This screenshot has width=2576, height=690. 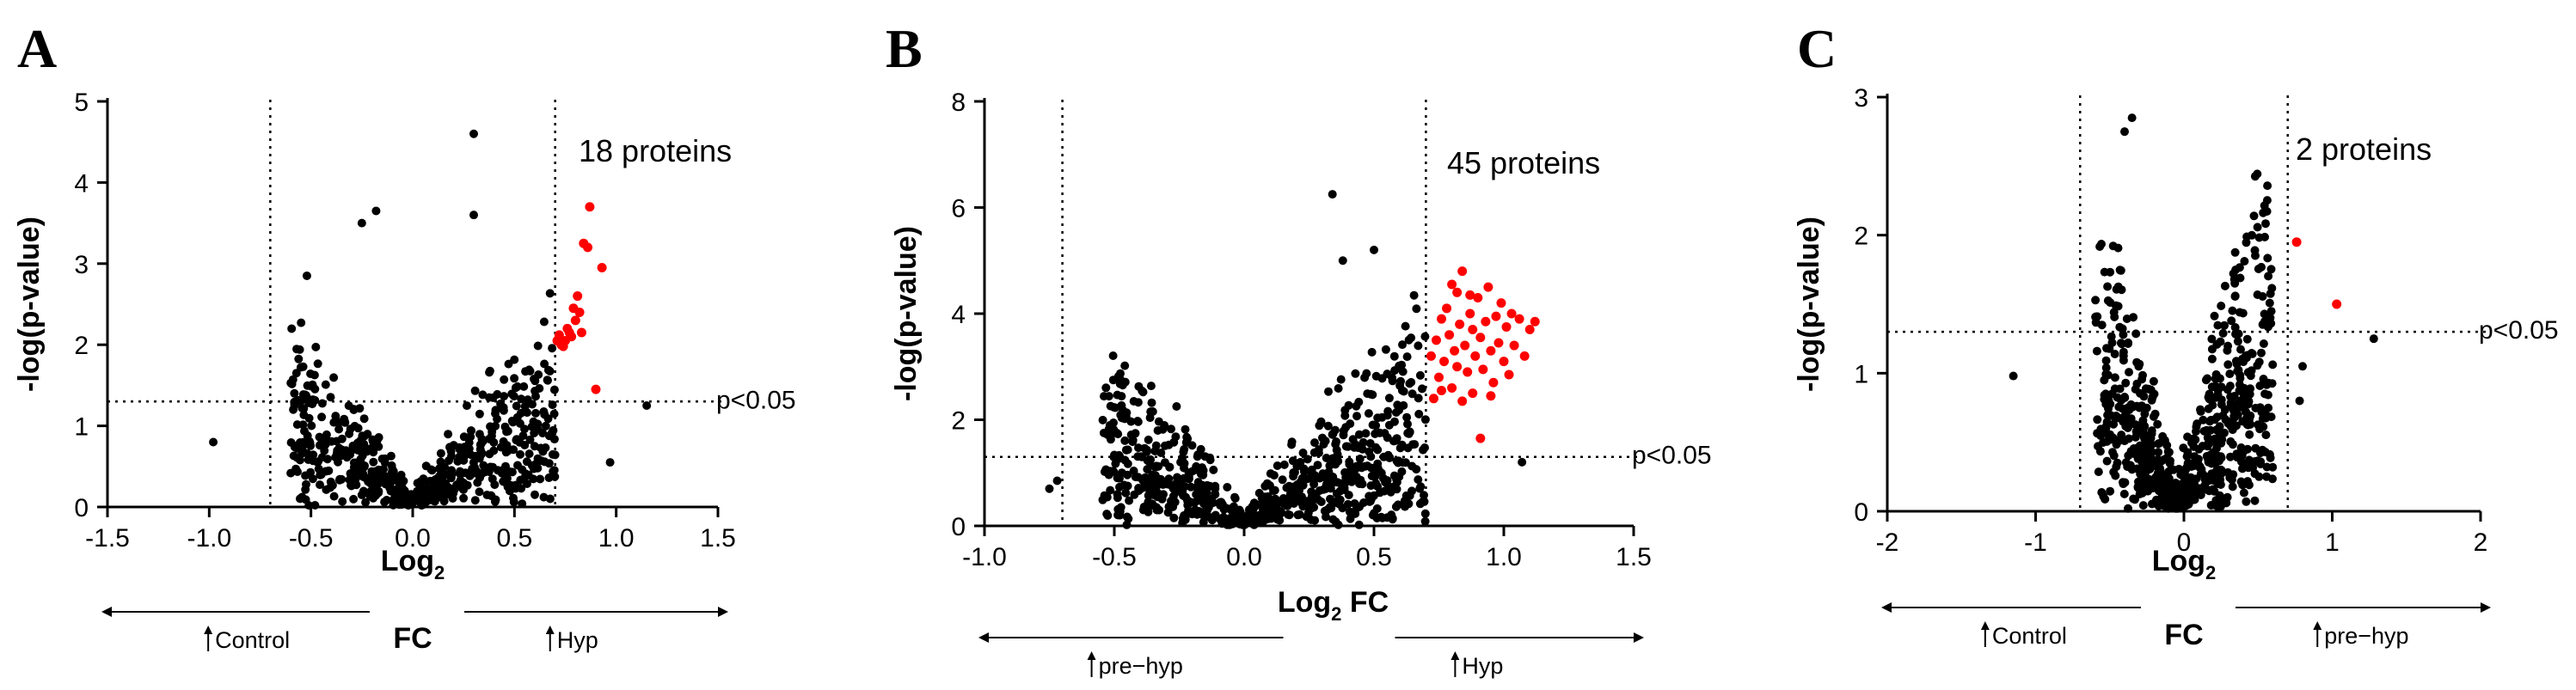 What do you see at coordinates (577, 640) in the screenshot?
I see `right-direction-label: Hyp` at bounding box center [577, 640].